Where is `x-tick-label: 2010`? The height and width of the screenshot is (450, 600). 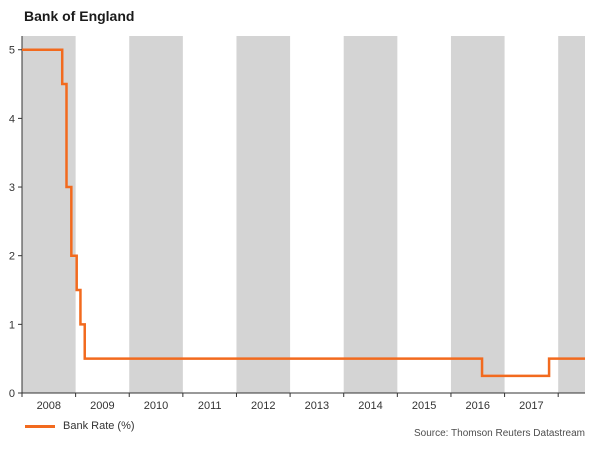
x-tick-label: 2010 is located at coordinates (156, 406).